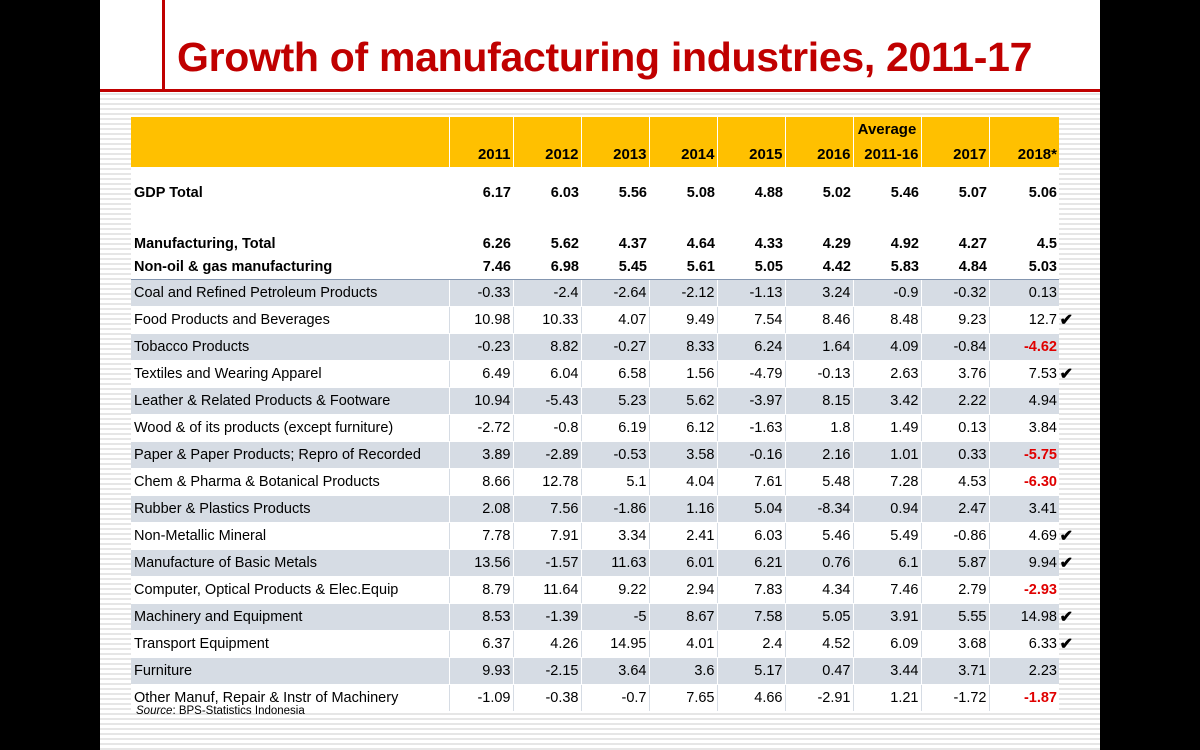  Describe the element at coordinates (1042, 671) in the screenshot. I see `value-2018: 2.23` at that location.